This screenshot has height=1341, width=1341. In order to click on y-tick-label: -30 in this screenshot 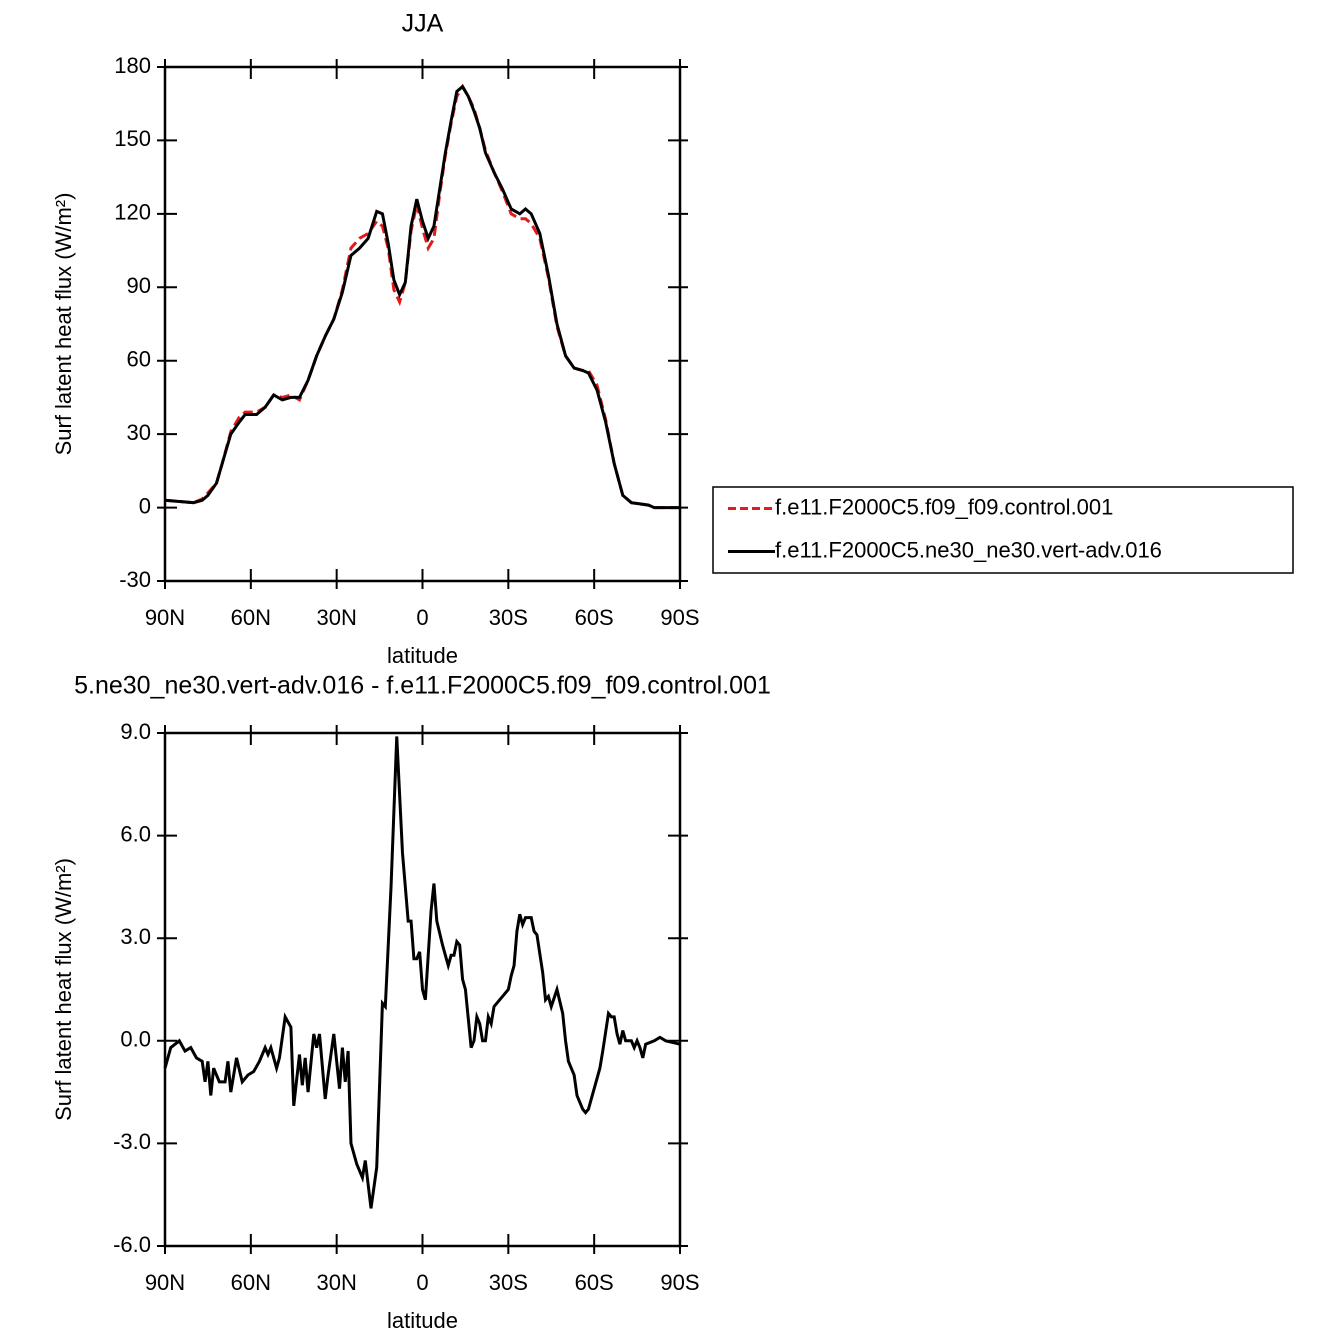, I will do `click(135, 579)`.